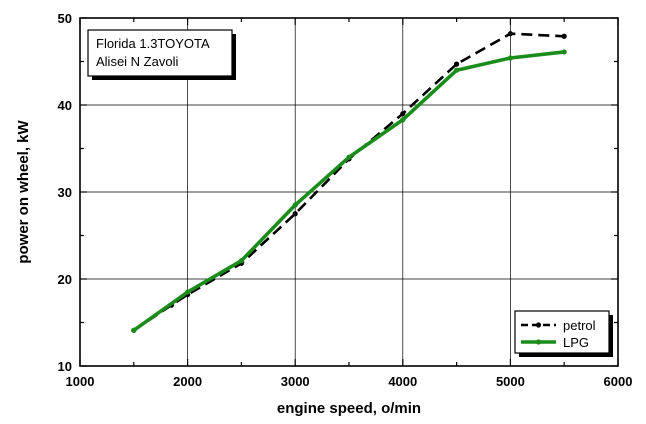  What do you see at coordinates (65, 279) in the screenshot?
I see `y-tick-label: 20` at bounding box center [65, 279].